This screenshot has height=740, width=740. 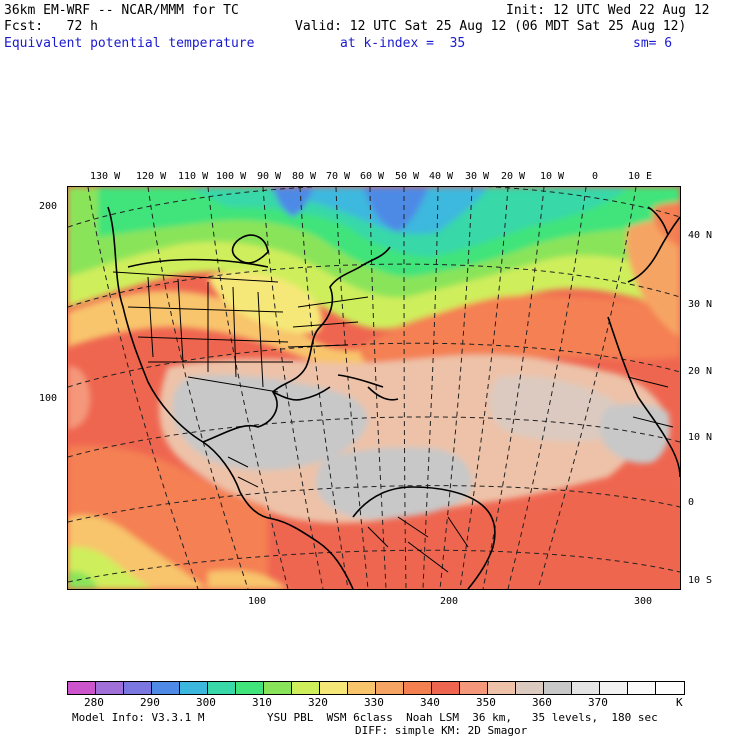 I want to click on lon-label: 10 E, so click(x=640, y=176).